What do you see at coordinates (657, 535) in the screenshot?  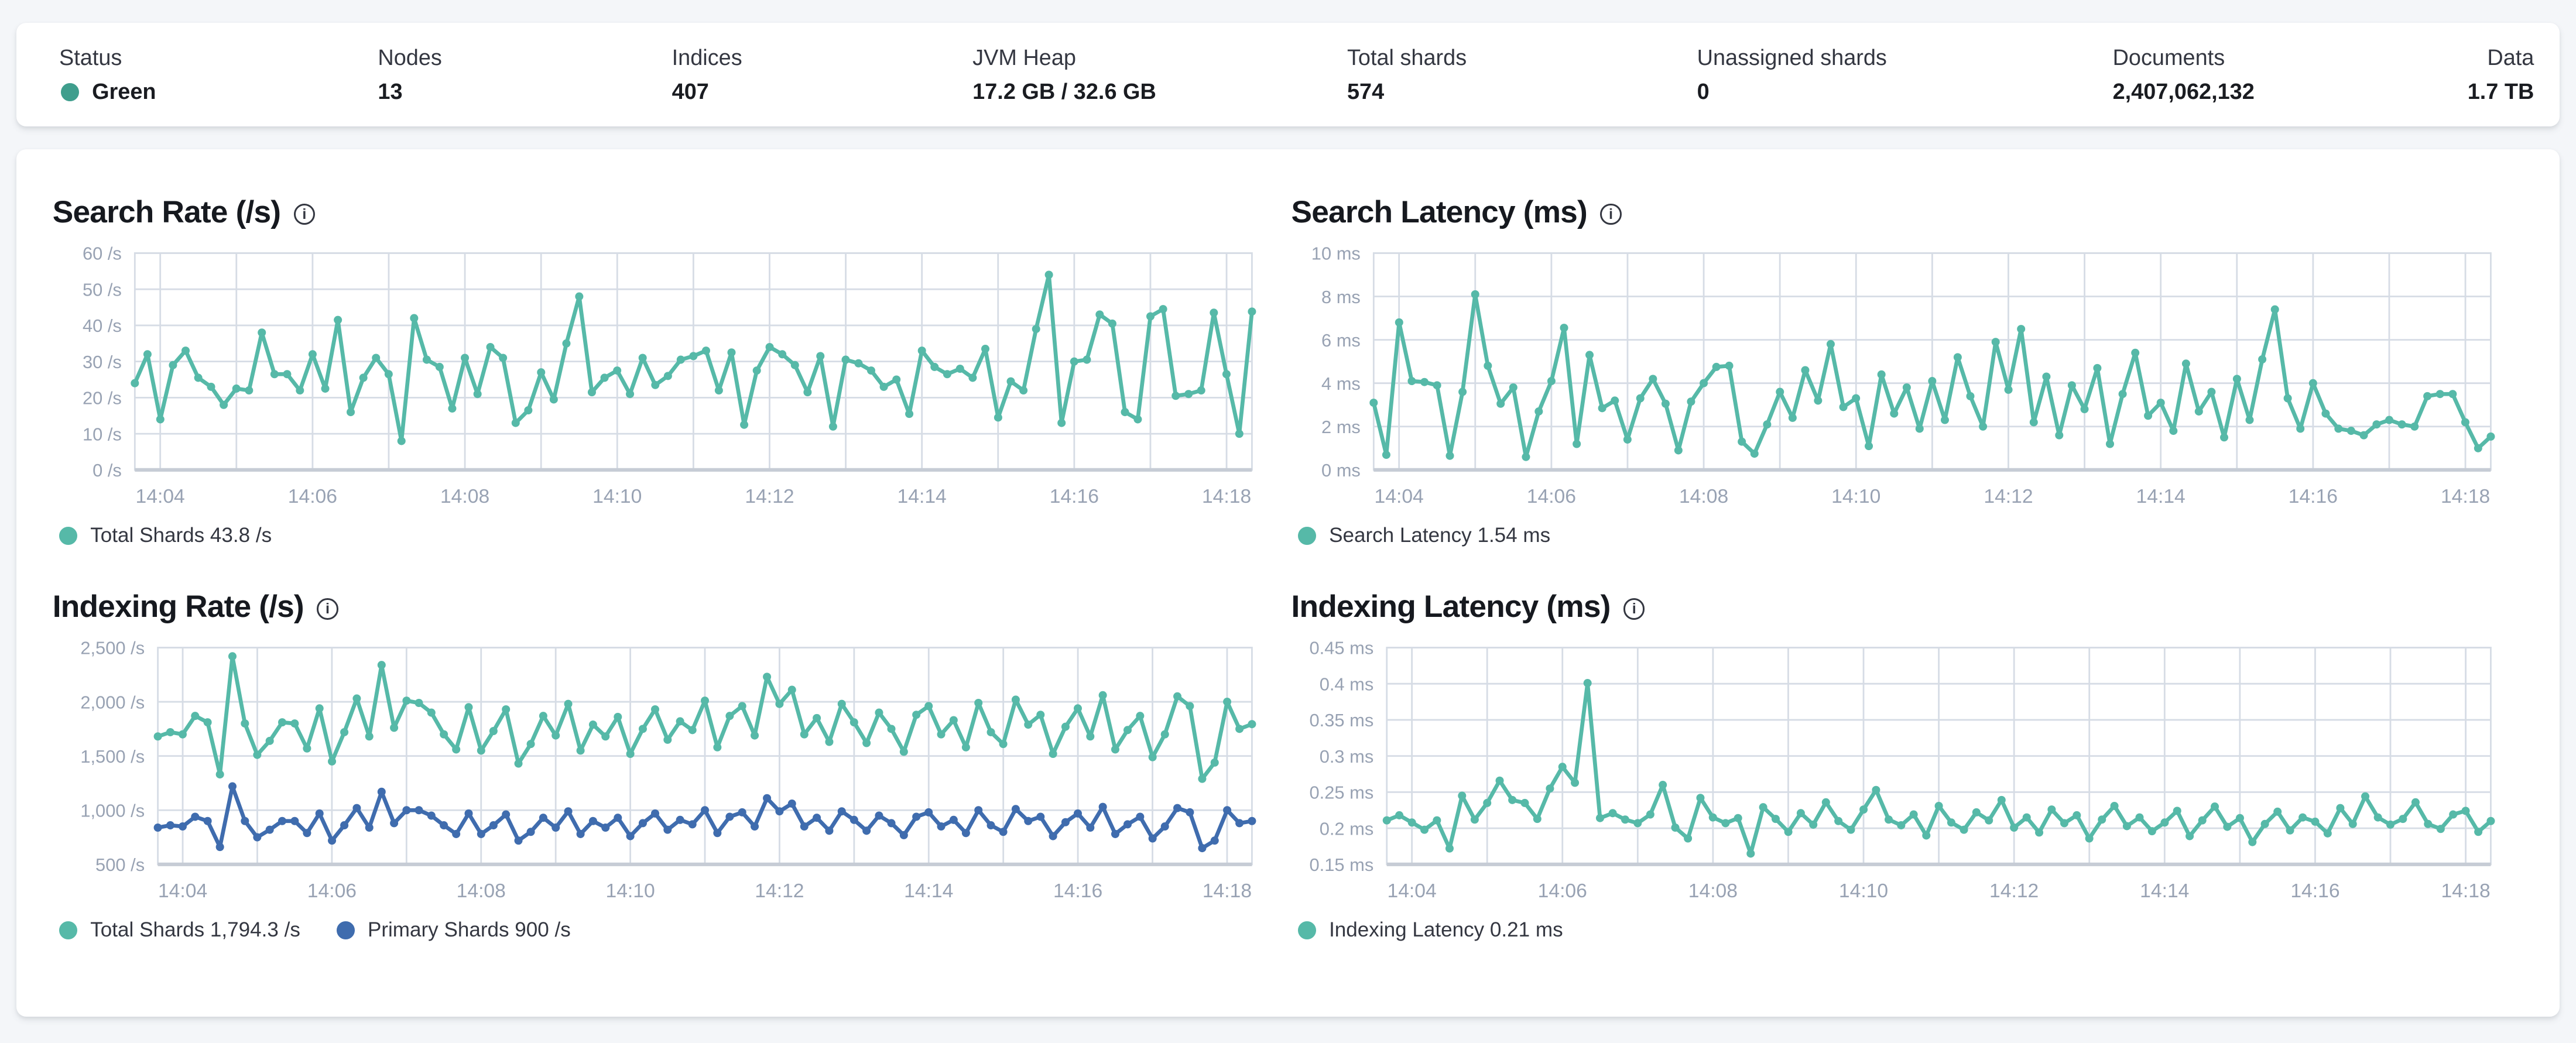 I see `search-rate-legend: Total Shards 43.8 /s` at bounding box center [657, 535].